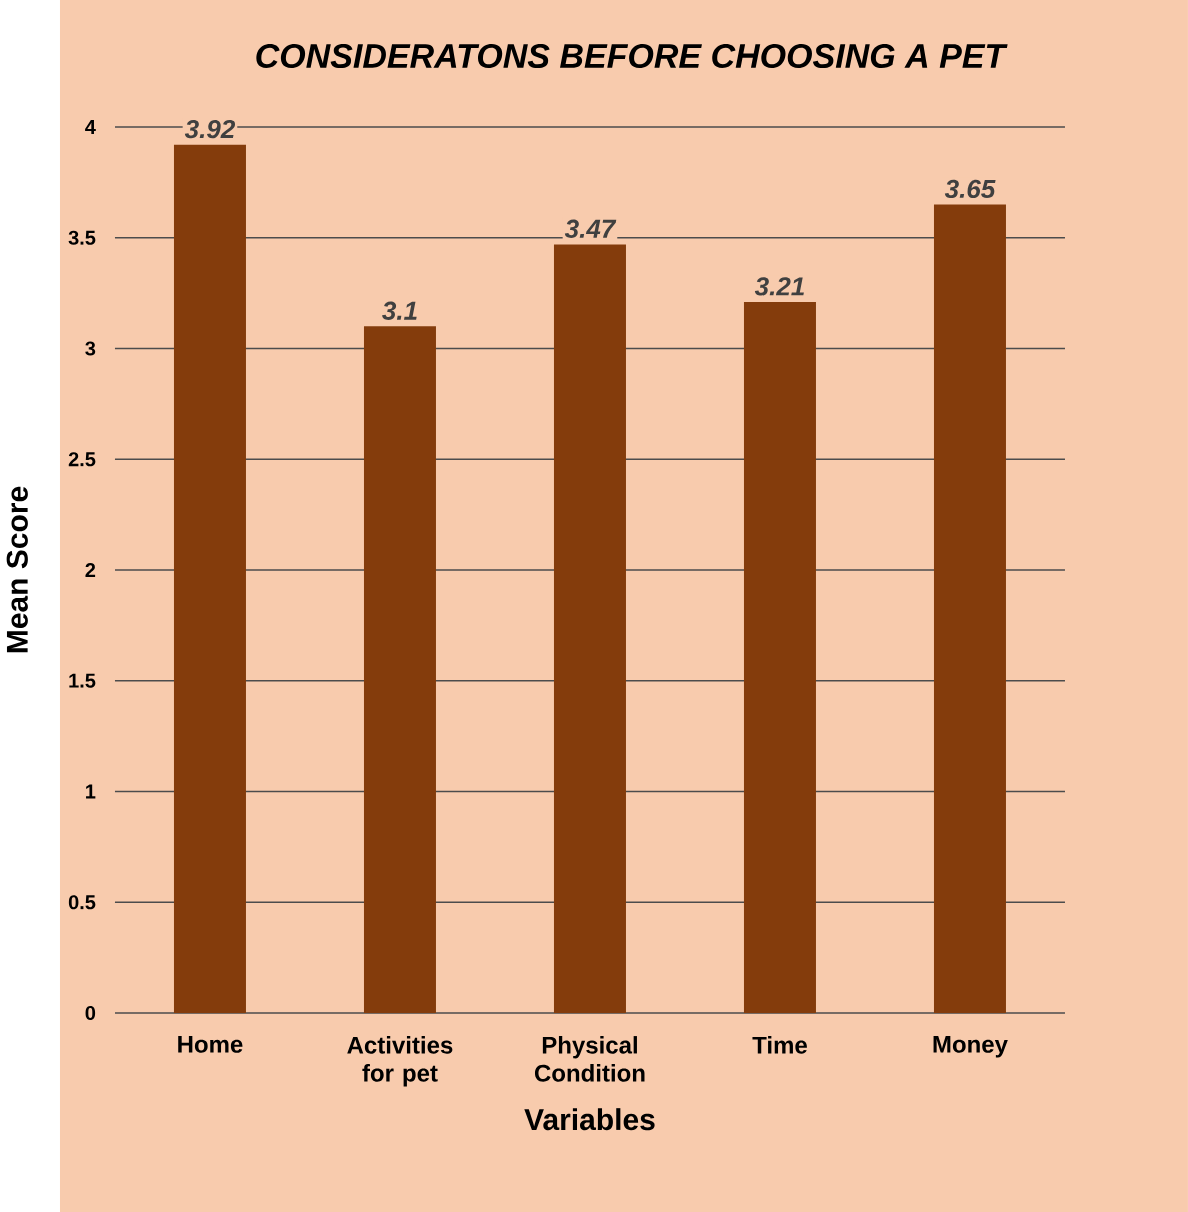 Image resolution: width=1188 pixels, height=1212 pixels. I want to click on y-tick-label: 2, so click(90, 570).